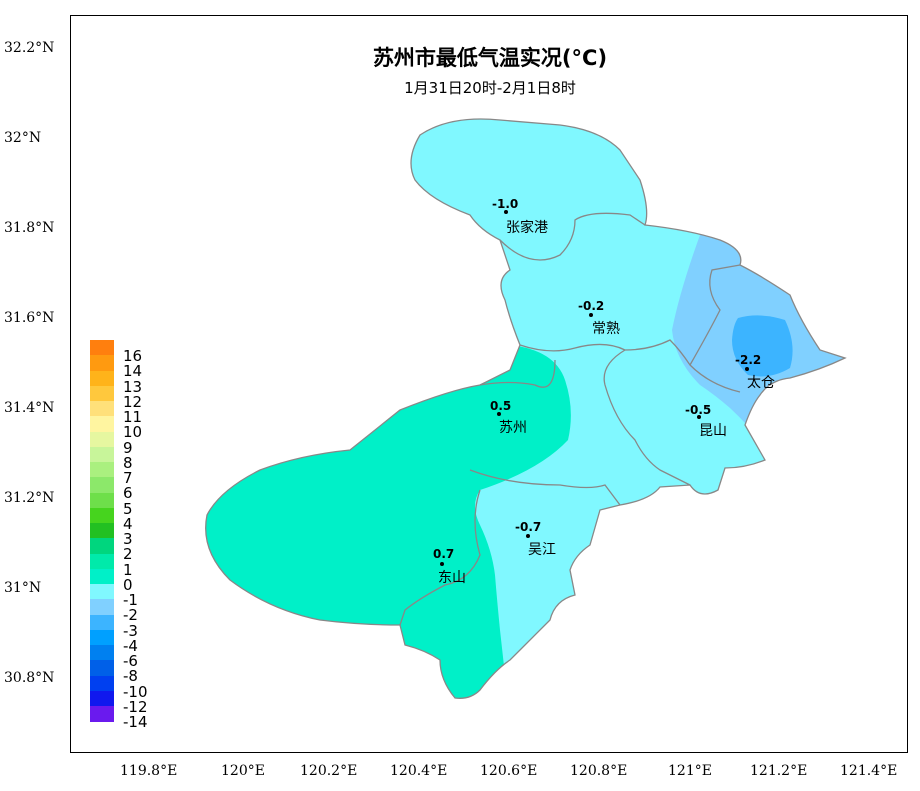 The image size is (920, 791). I want to click on legend-label: 10, so click(133, 432).